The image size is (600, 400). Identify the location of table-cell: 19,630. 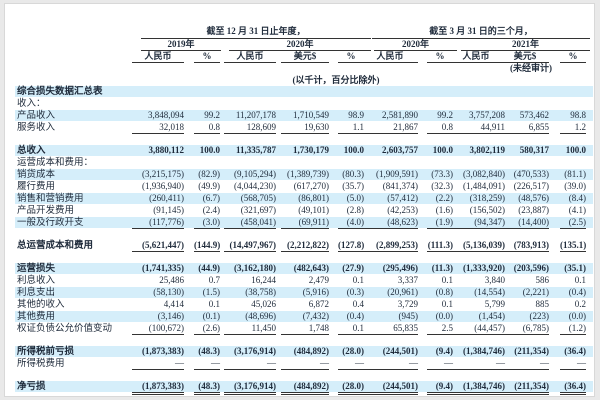
(305, 128).